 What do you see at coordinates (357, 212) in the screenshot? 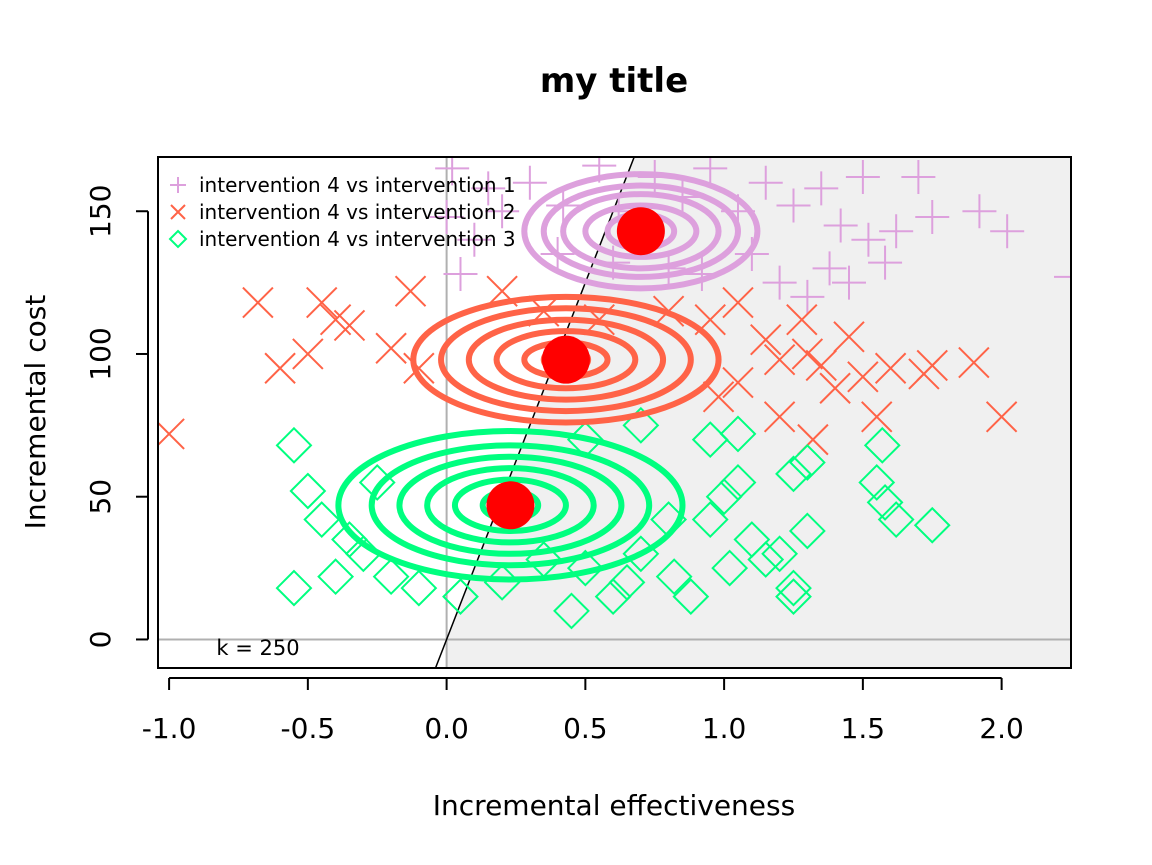
I see `legend-label-2: intervention 4 vs intervention 2` at bounding box center [357, 212].